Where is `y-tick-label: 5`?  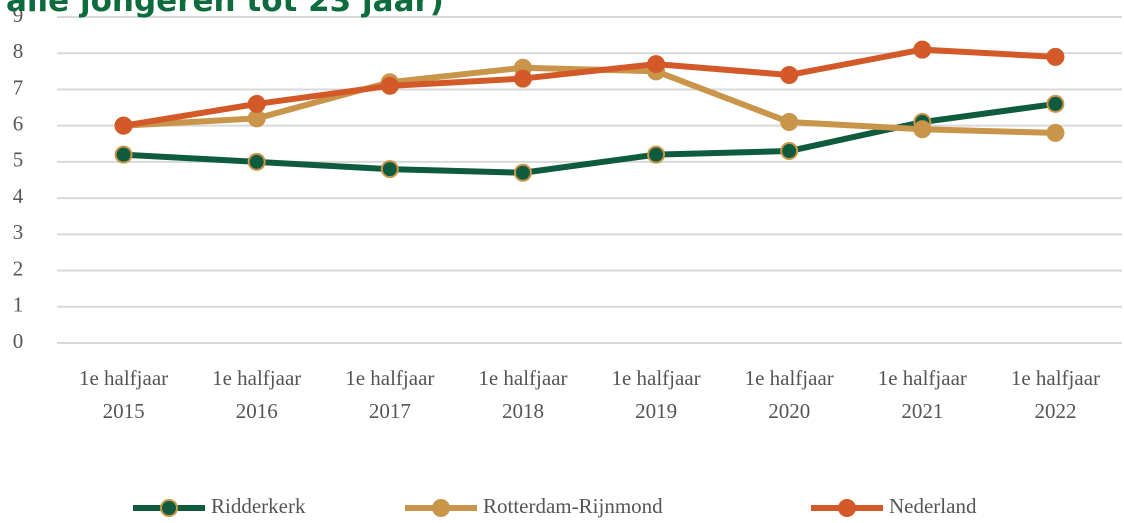 y-tick-label: 5 is located at coordinates (18, 160).